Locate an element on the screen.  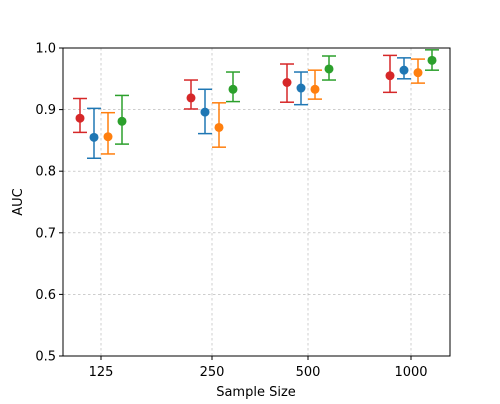
x-tick-label: 250 is located at coordinates (212, 372).